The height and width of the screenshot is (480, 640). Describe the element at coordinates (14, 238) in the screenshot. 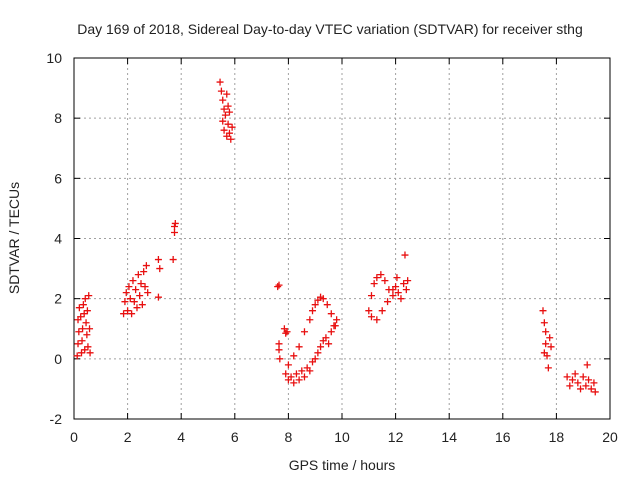

I see `y-axis-label: SDTVAR / TECUs` at that location.